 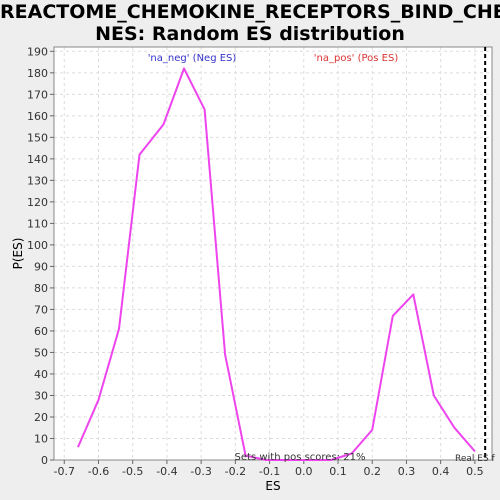 What do you see at coordinates (475, 459) in the screenshot?
I see `real-es-text: Real ES f` at bounding box center [475, 459].